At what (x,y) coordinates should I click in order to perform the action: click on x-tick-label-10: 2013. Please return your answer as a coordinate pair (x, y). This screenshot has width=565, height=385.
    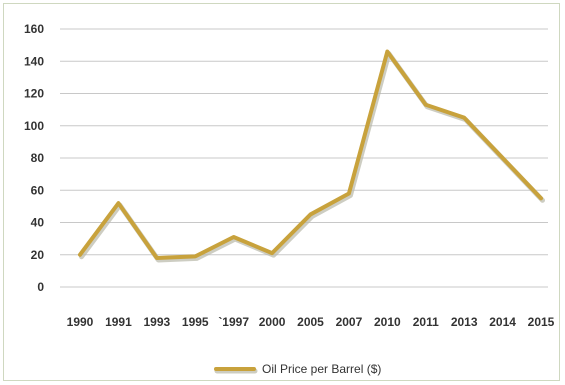
    Looking at the image, I should click on (464, 322).